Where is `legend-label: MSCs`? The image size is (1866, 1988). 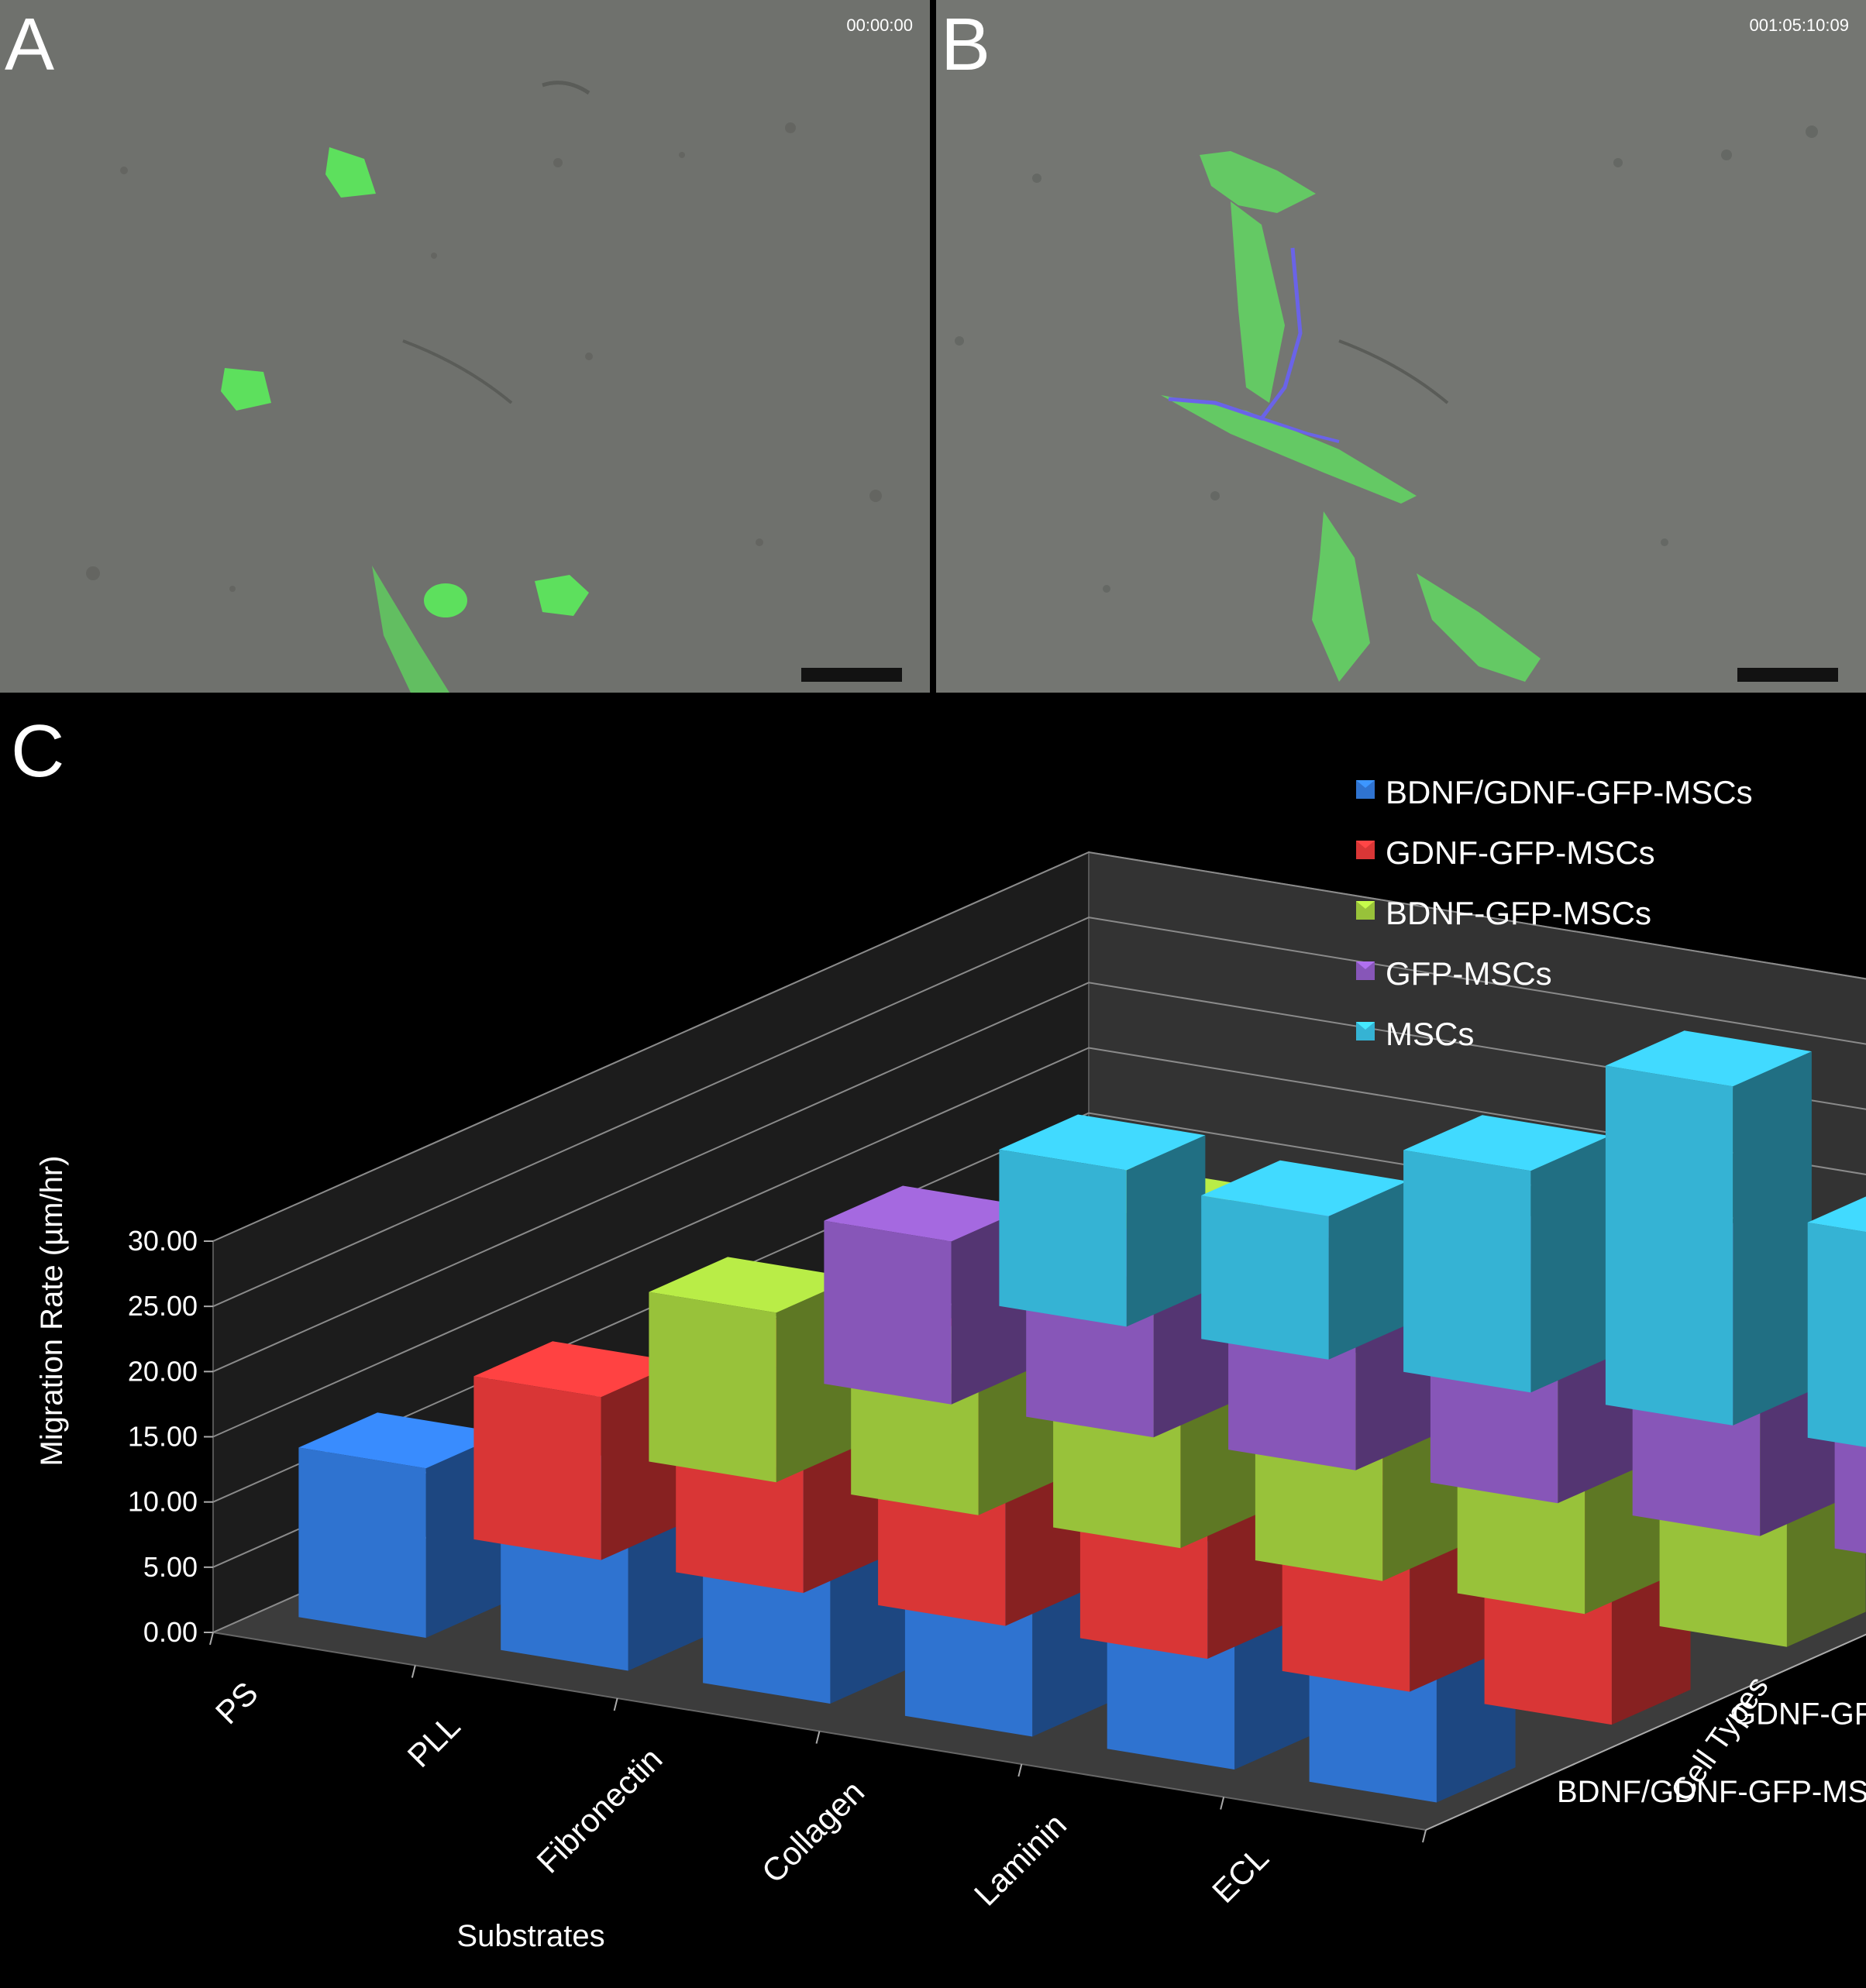
legend-label: MSCs is located at coordinates (1430, 1034).